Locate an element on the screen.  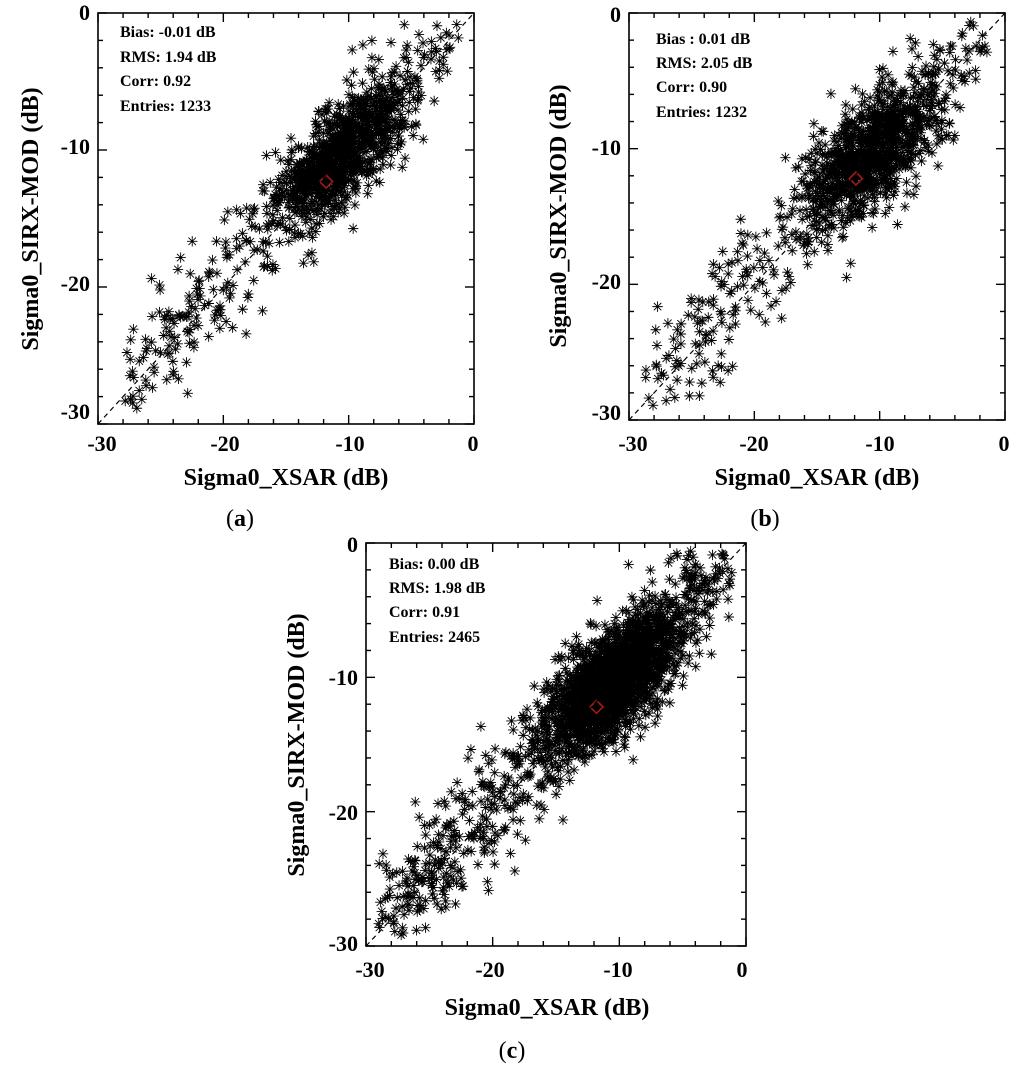
mean-point-marker is located at coordinates (326, 181).